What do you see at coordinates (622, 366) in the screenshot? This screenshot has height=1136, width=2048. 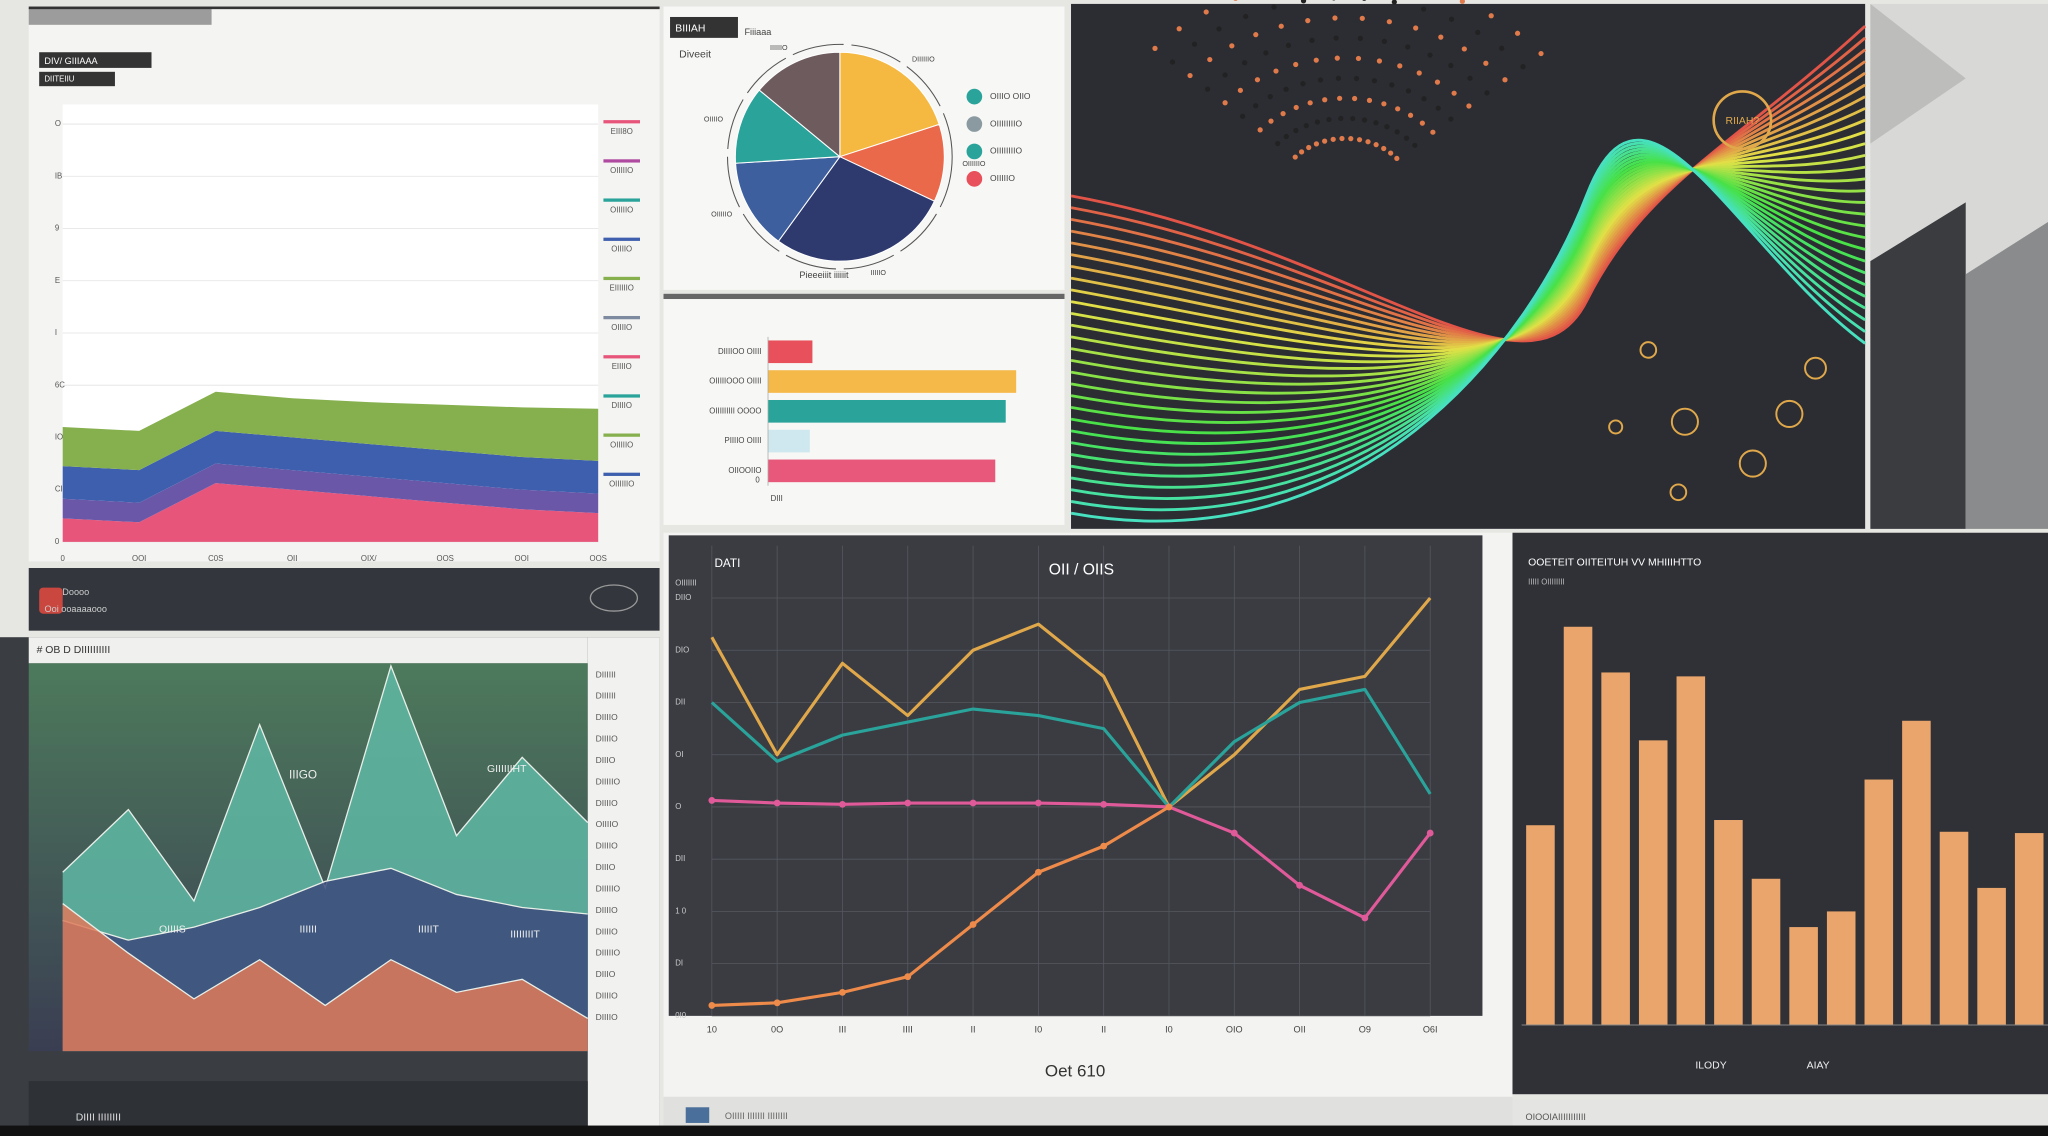 I see `legend-label: EIIIIO` at bounding box center [622, 366].